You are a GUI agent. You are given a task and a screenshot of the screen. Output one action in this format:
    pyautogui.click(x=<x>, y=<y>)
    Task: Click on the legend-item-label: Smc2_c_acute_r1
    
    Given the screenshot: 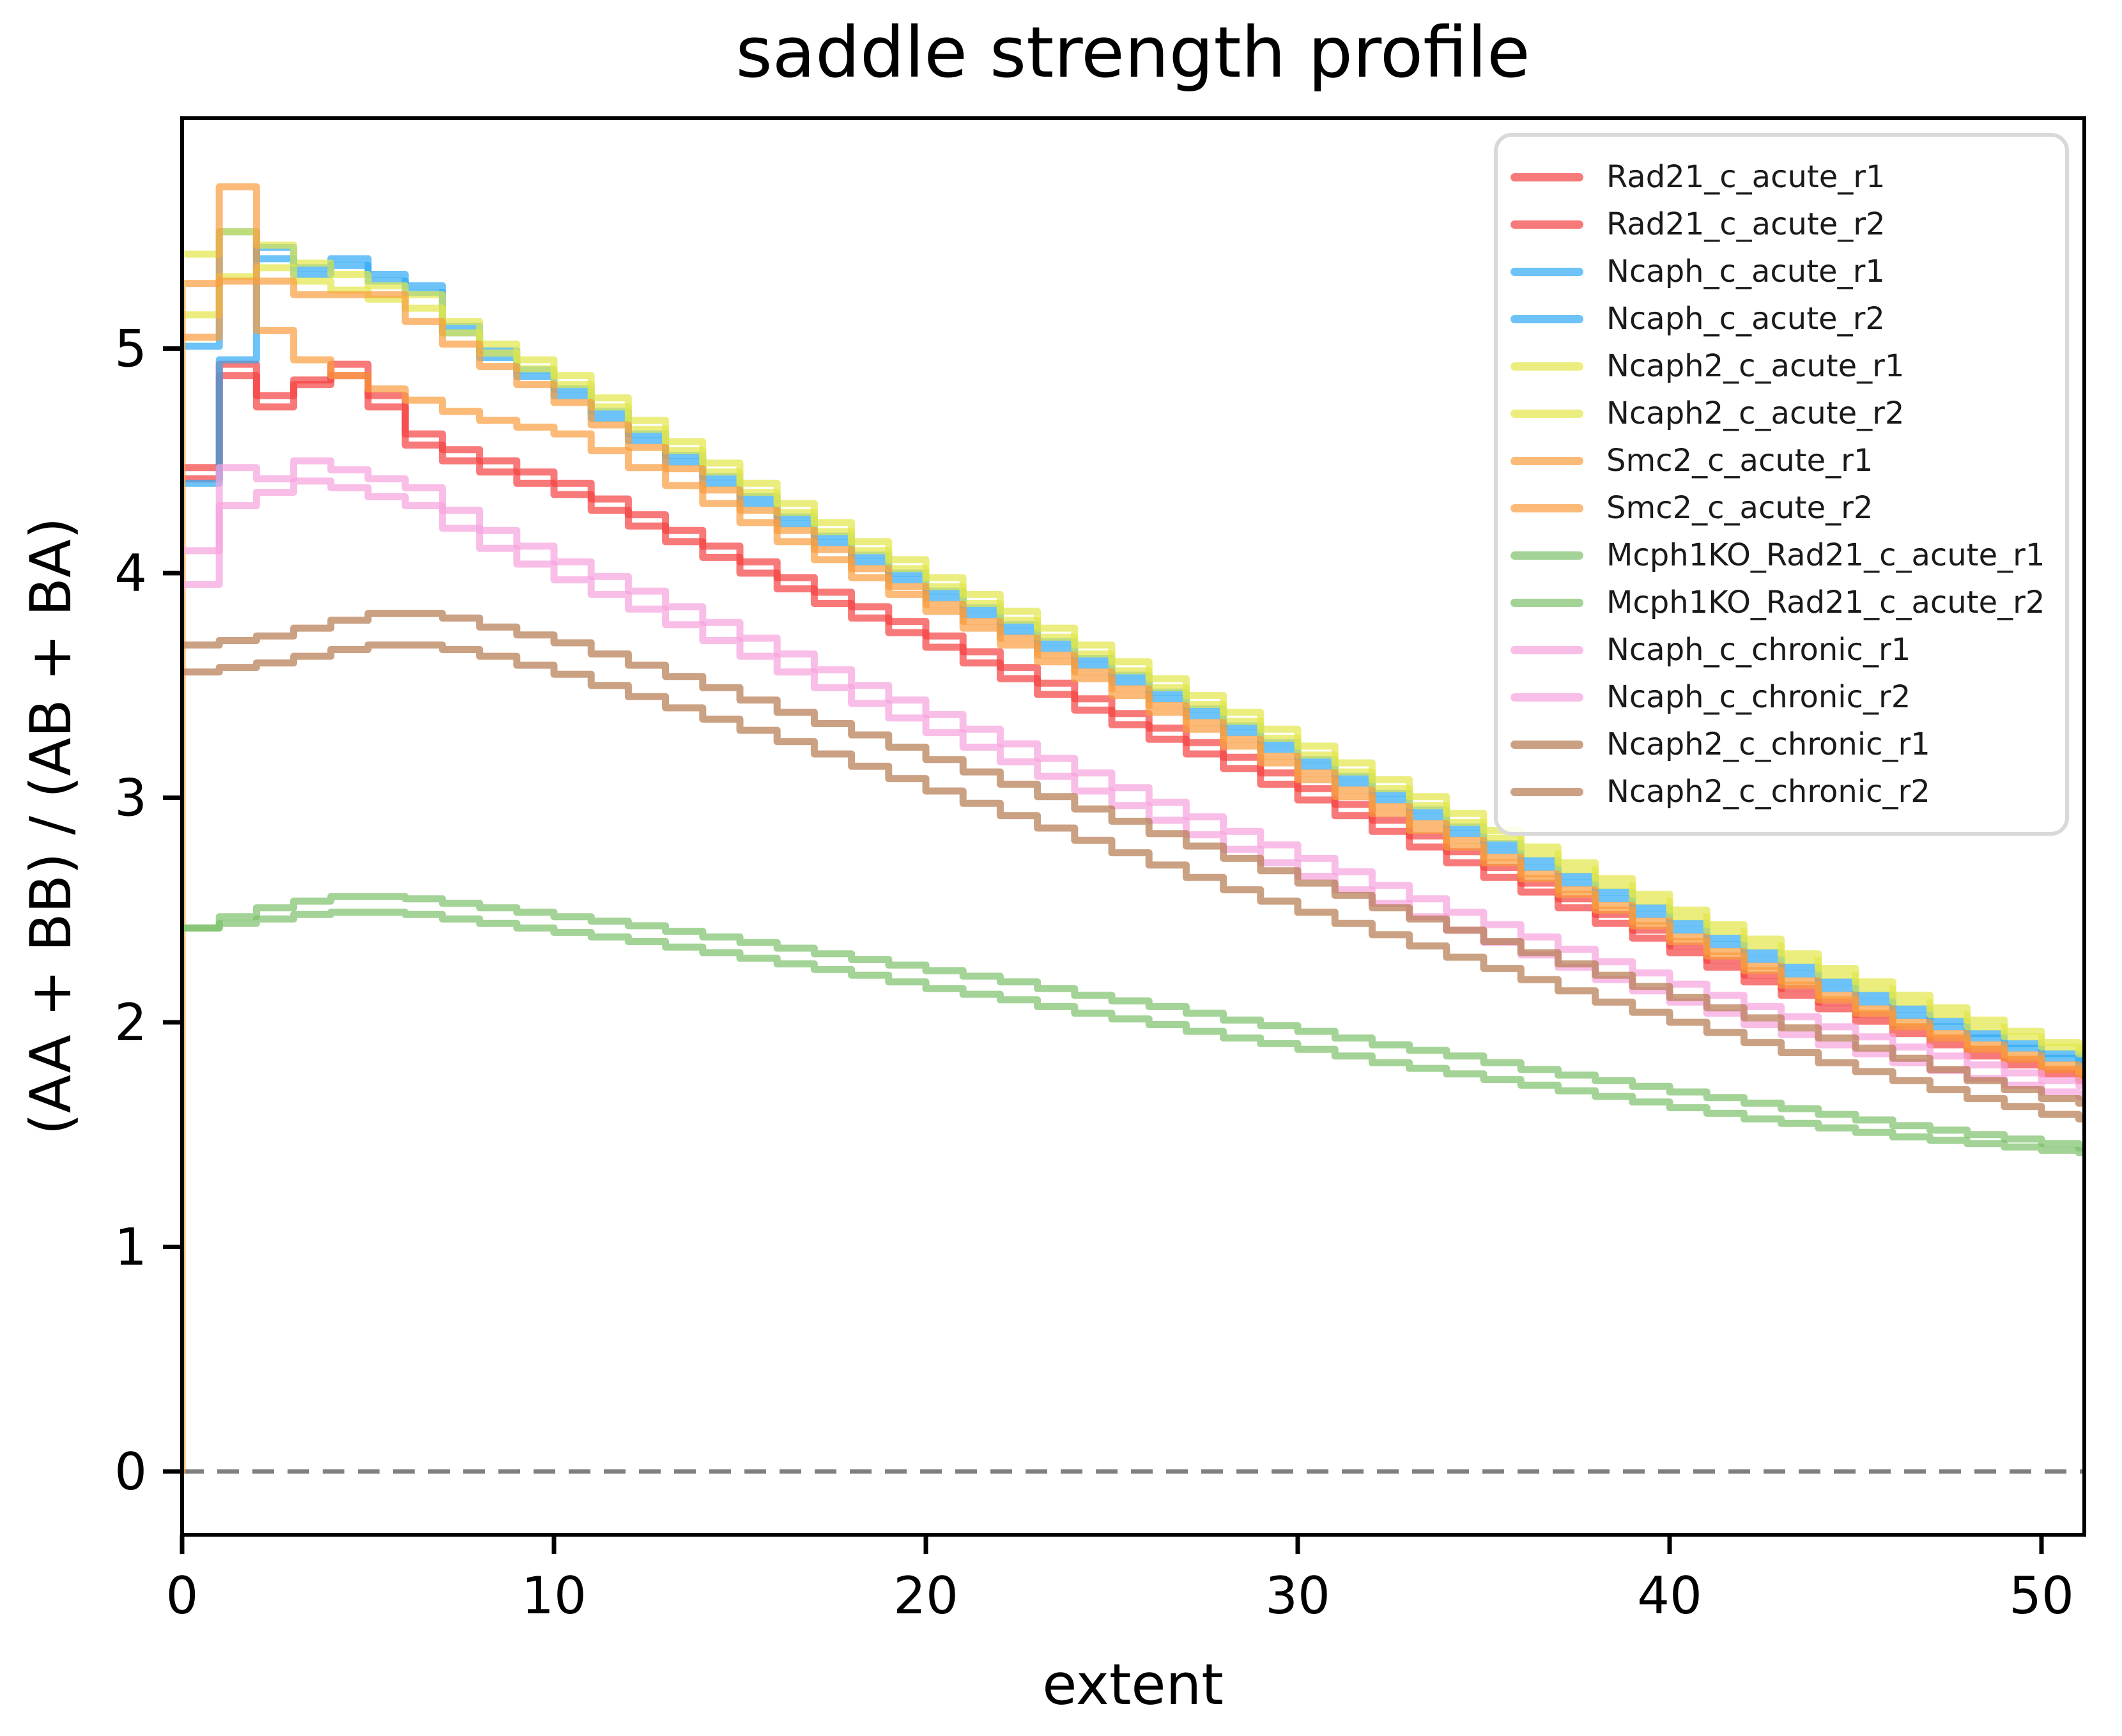 What is the action you would take?
    pyautogui.click(x=1739, y=461)
    